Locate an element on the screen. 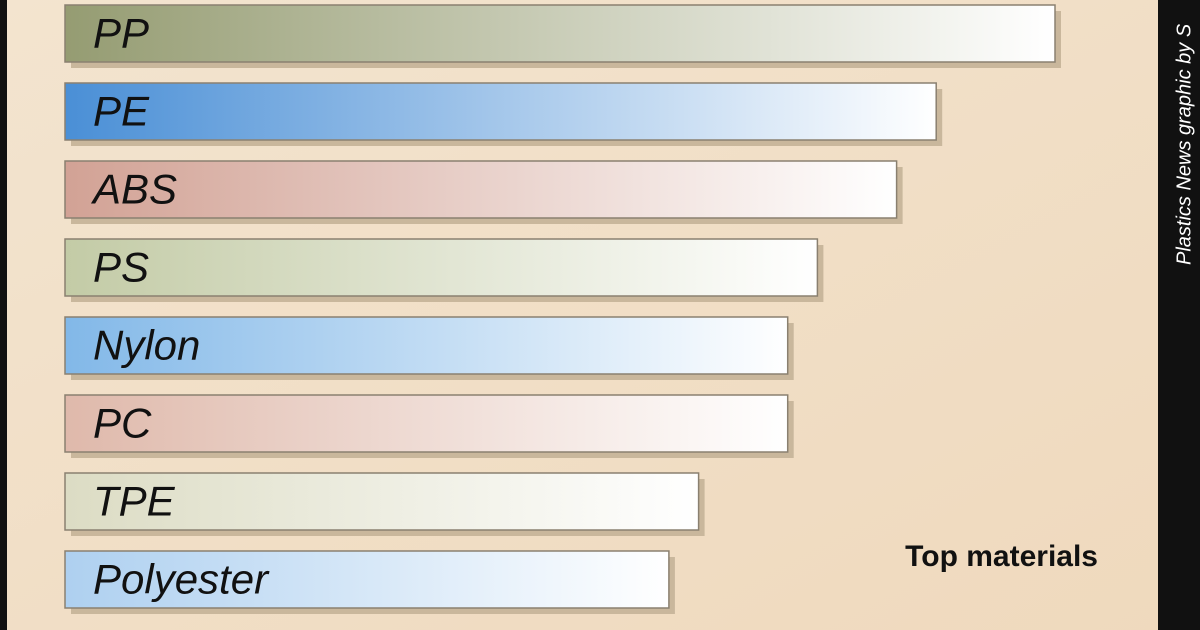 The height and width of the screenshot is (630, 1200). credit: Plastics News graphic by S is located at coordinates (1184, 144).